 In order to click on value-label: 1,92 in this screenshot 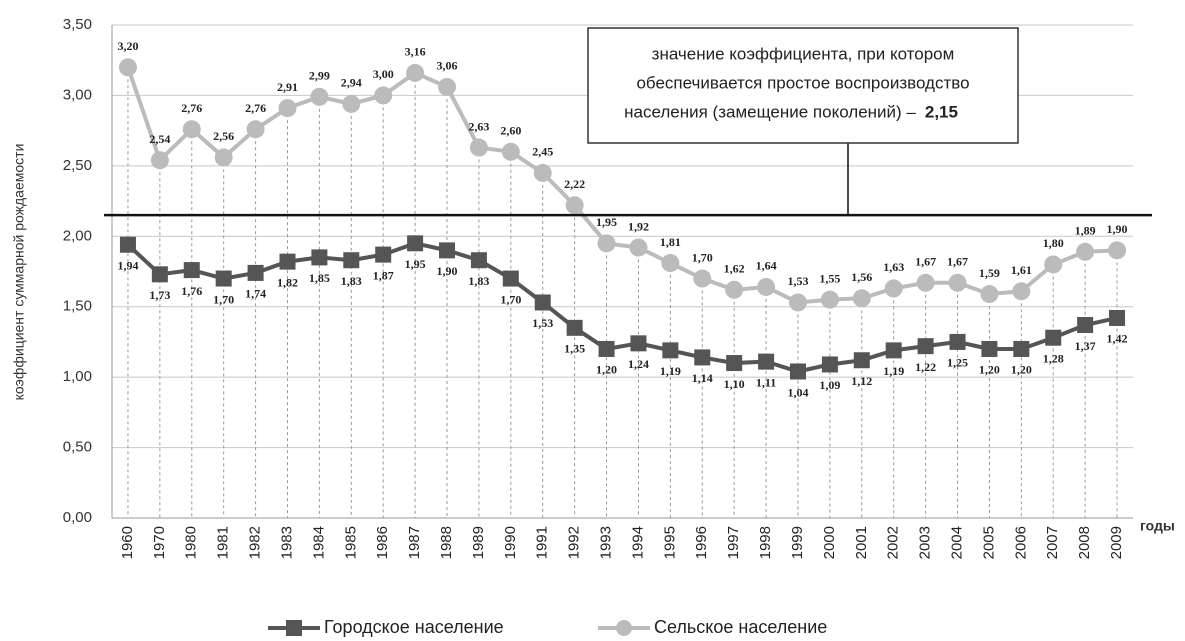, I will do `click(638, 226)`.